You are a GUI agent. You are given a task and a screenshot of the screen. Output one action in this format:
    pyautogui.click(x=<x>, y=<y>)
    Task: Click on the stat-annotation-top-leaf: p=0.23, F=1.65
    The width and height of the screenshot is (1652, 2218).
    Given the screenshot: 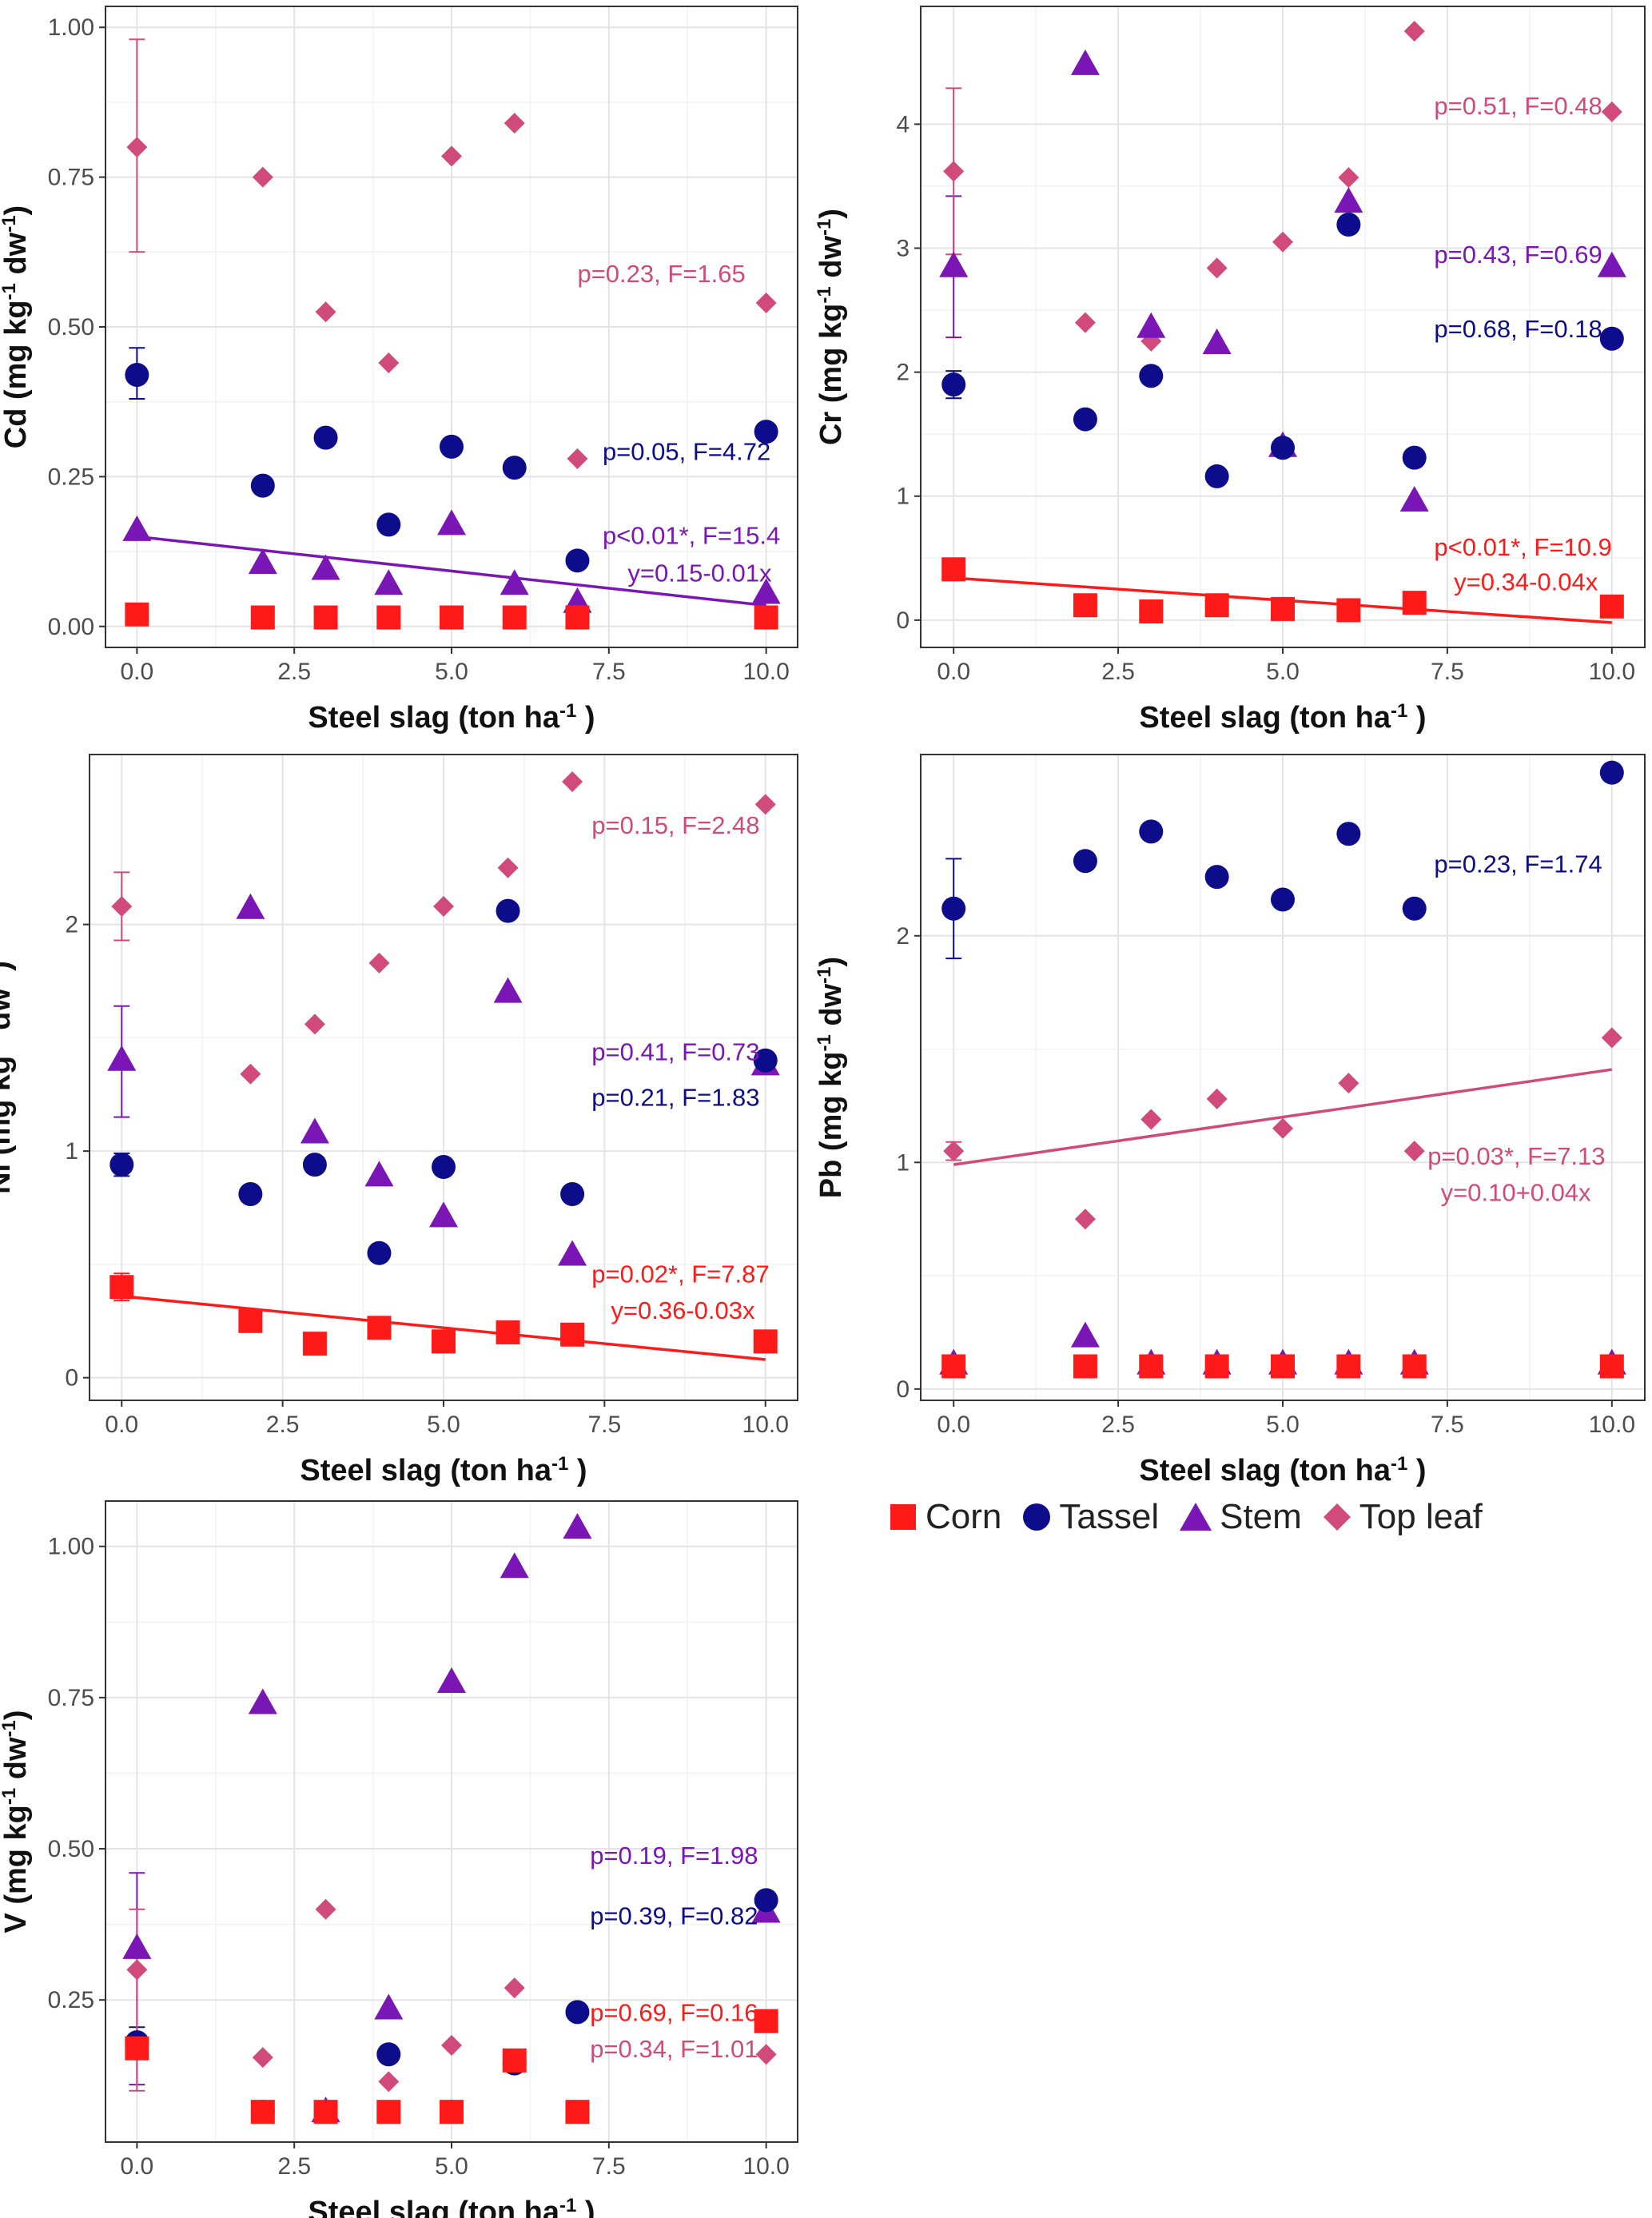 What is the action you would take?
    pyautogui.click(x=661, y=274)
    